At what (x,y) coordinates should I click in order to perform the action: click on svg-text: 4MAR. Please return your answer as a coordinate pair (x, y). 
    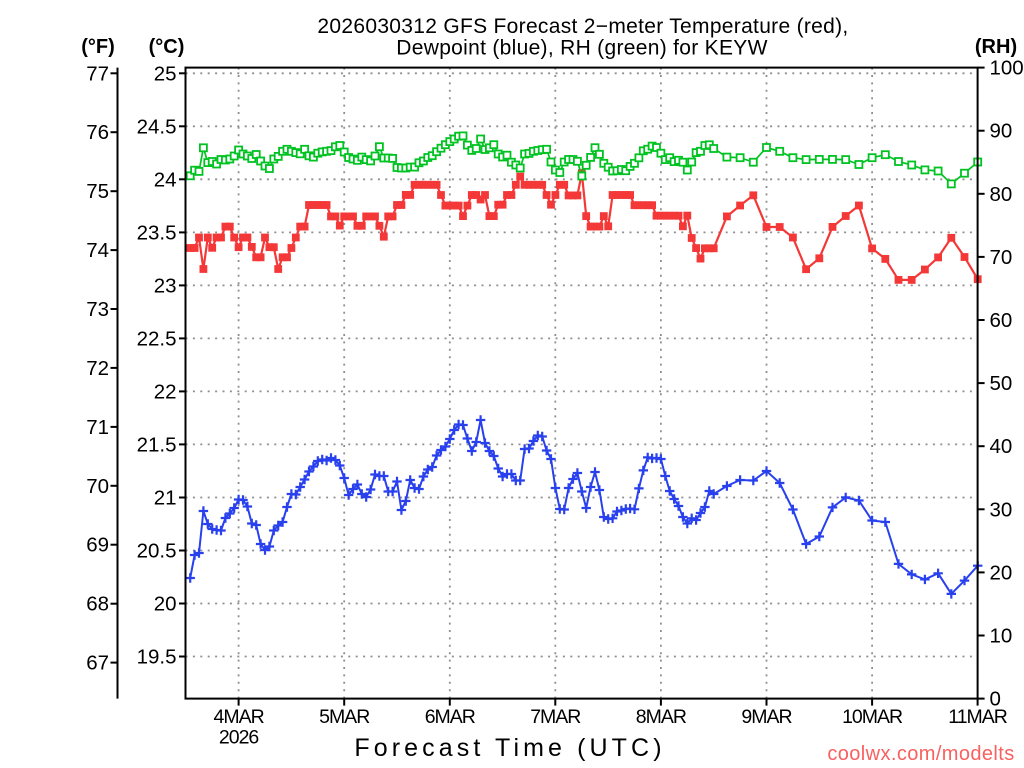
    Looking at the image, I should click on (239, 717).